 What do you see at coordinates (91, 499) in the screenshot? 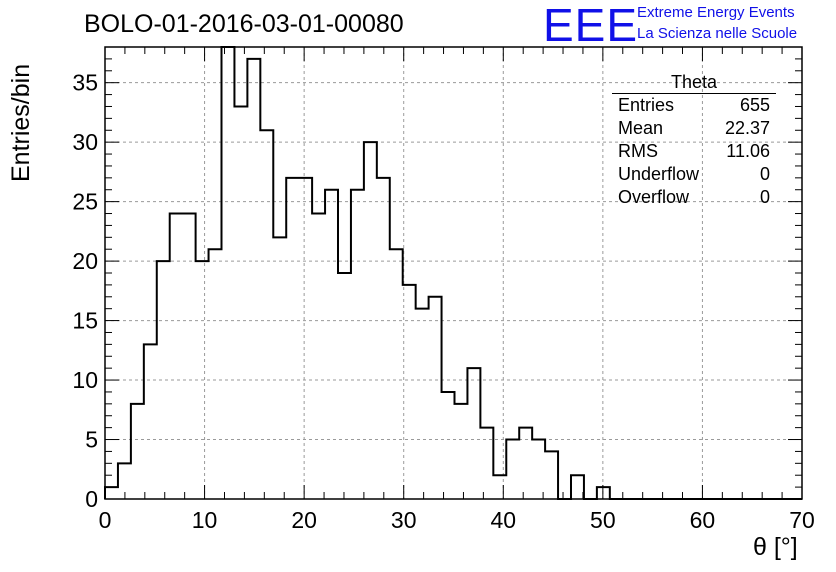
I see `y-tick-label: 0` at bounding box center [91, 499].